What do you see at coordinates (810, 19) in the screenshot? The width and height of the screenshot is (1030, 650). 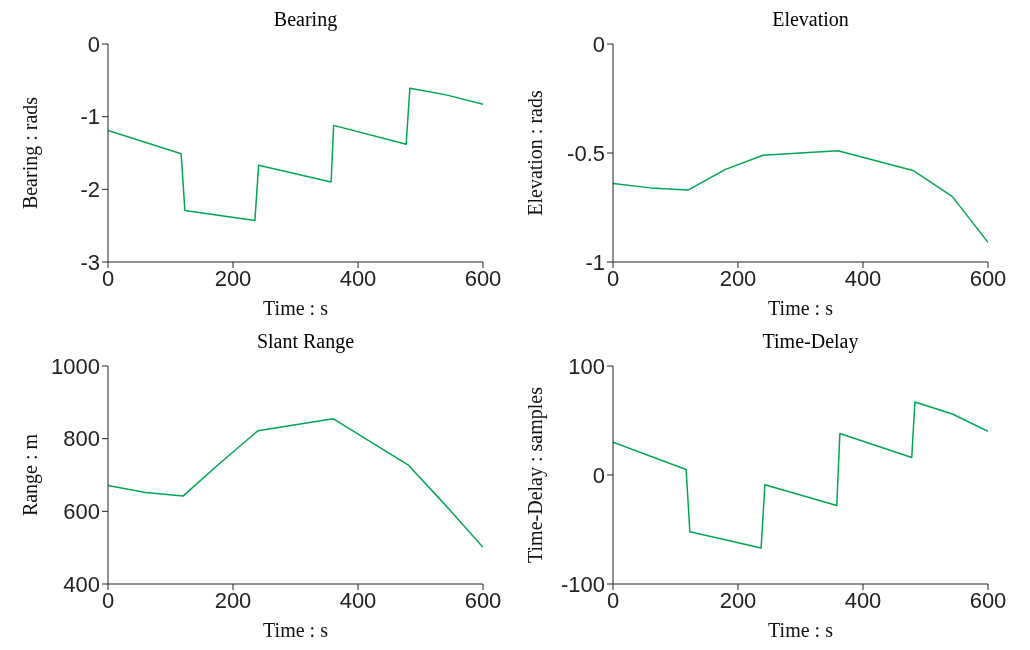 I see `chart-title: Elevation` at bounding box center [810, 19].